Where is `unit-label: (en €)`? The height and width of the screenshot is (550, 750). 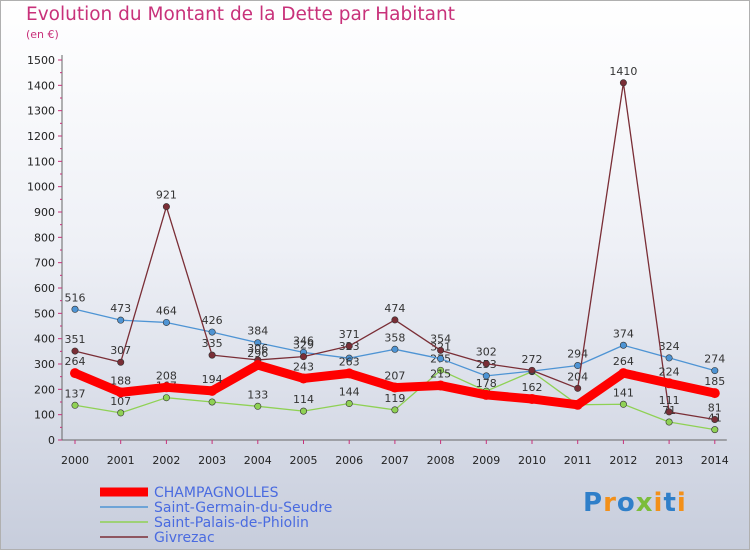
unit-label: (en €) is located at coordinates (42, 34).